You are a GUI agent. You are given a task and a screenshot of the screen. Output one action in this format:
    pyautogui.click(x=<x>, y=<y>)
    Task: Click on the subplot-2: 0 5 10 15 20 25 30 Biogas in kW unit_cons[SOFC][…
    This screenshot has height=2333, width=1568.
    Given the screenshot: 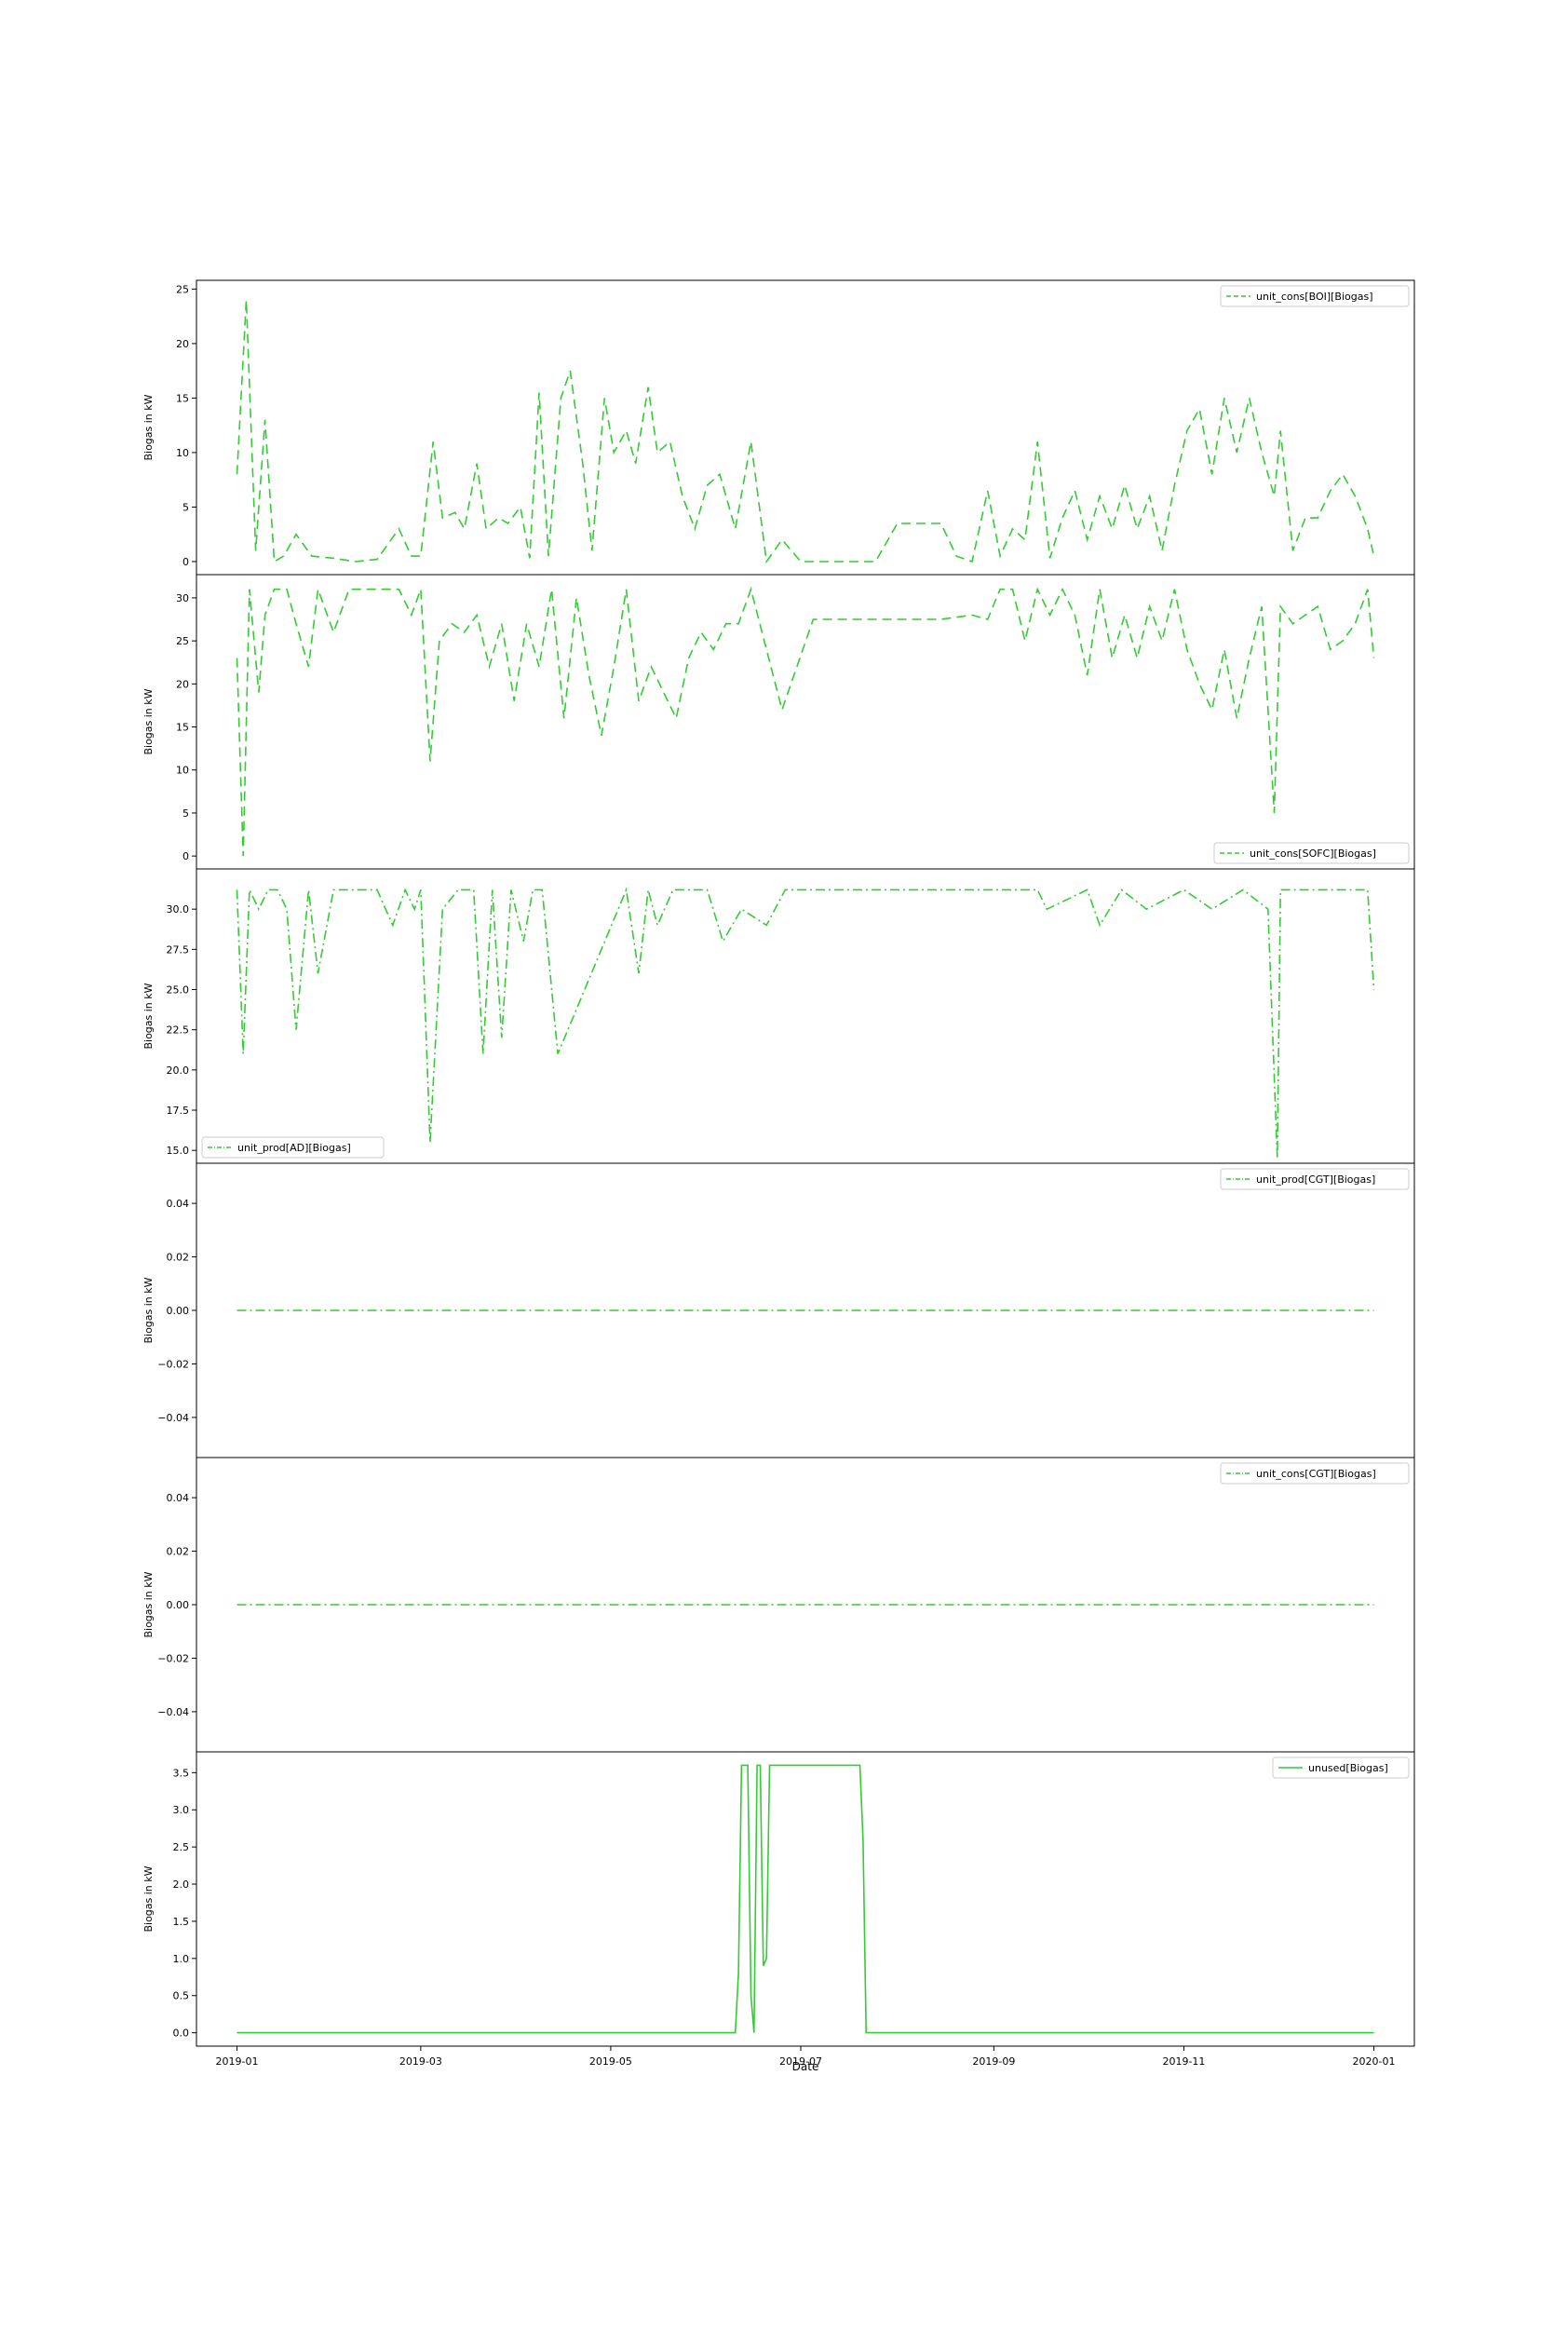 What is the action you would take?
    pyautogui.click(x=778, y=722)
    